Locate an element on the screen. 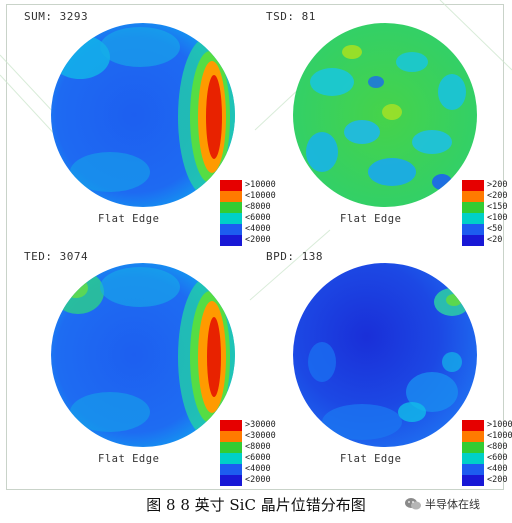  legend-item: <20 is located at coordinates (484, 240).